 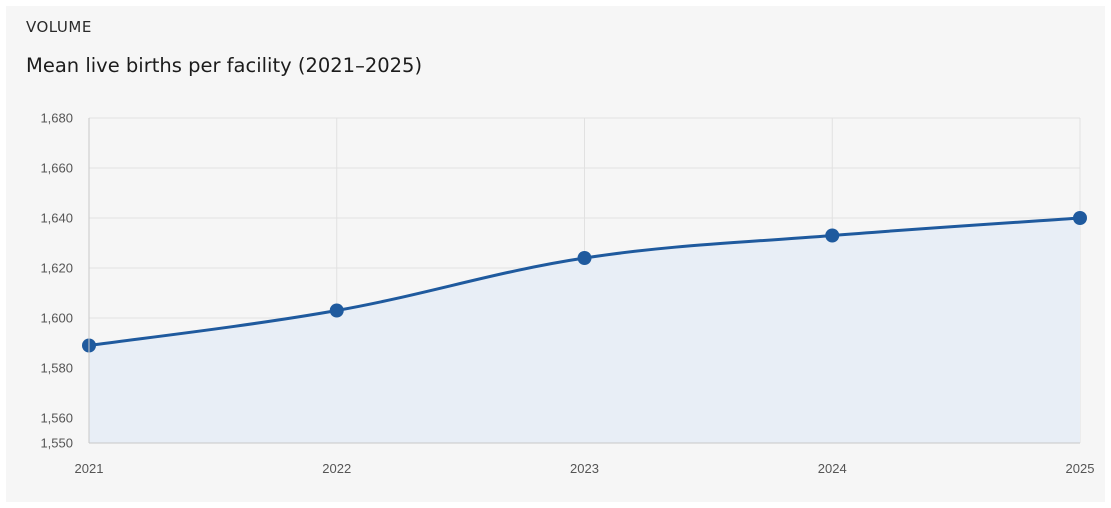 What do you see at coordinates (56, 368) in the screenshot?
I see `y-tick-label: 1,580` at bounding box center [56, 368].